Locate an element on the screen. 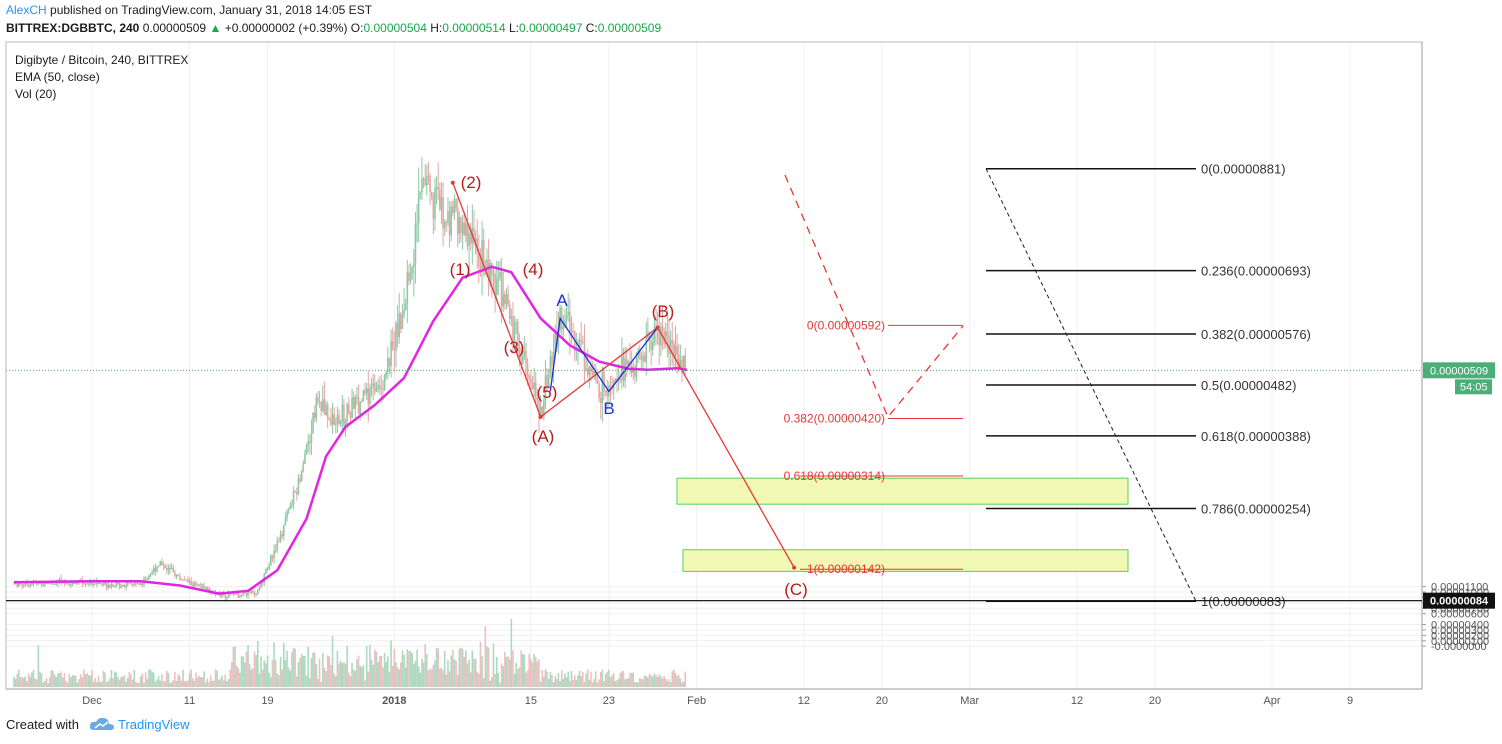 The height and width of the screenshot is (744, 1502). x-tick-label: Feb is located at coordinates (696, 701).